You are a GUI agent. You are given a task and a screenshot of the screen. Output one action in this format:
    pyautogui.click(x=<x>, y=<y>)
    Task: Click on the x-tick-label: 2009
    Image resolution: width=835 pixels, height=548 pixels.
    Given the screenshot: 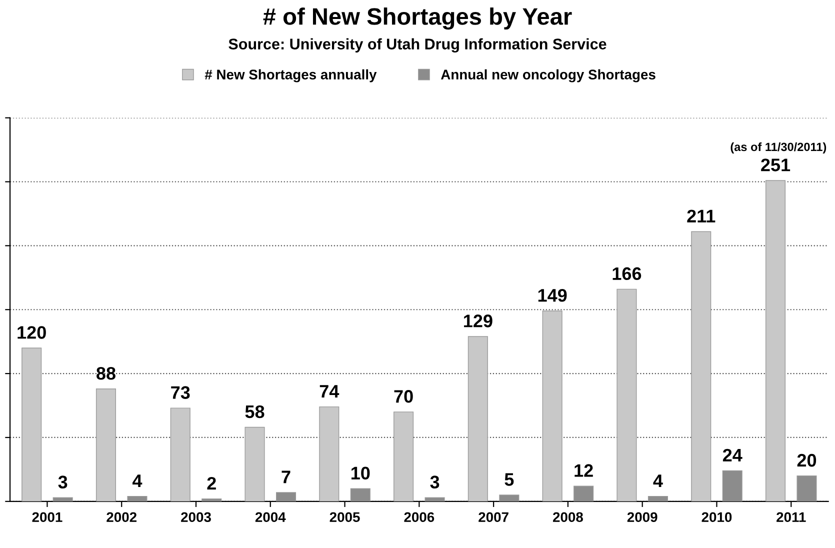 What is the action you would take?
    pyautogui.click(x=642, y=517)
    